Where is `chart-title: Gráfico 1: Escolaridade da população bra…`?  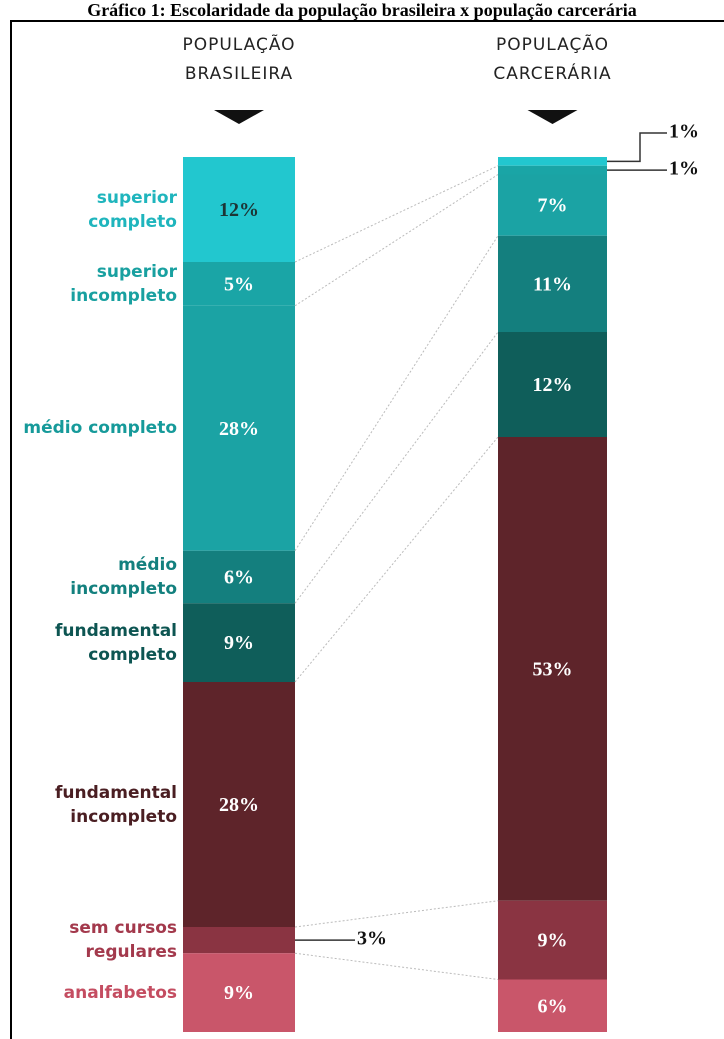 chart-title: Gráfico 1: Escolaridade da população bra… is located at coordinates (362, 10).